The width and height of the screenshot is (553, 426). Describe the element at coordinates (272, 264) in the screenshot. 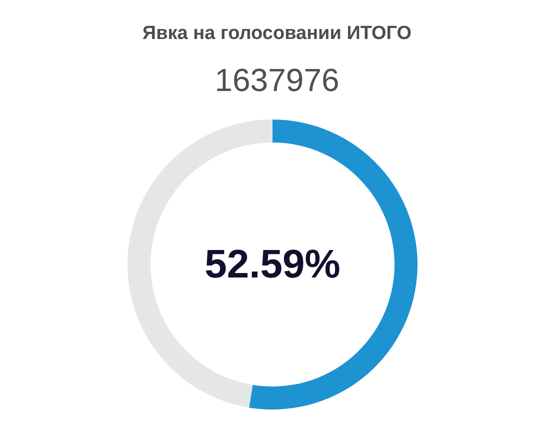

I see `text: 52.59%` at that location.